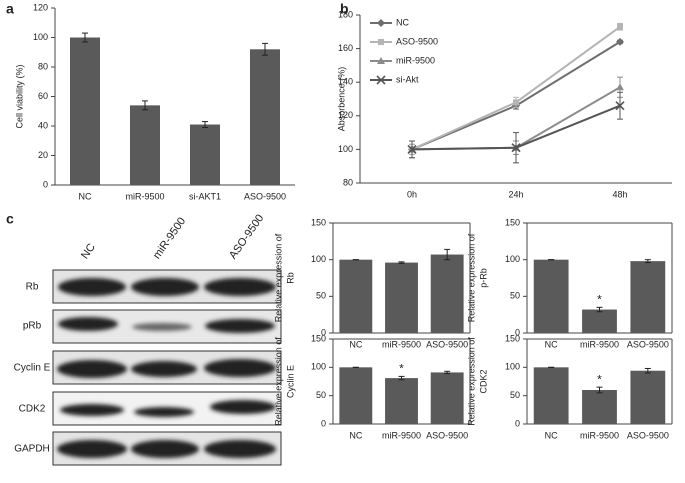  I want to click on lane-label: NC, so click(88, 251).